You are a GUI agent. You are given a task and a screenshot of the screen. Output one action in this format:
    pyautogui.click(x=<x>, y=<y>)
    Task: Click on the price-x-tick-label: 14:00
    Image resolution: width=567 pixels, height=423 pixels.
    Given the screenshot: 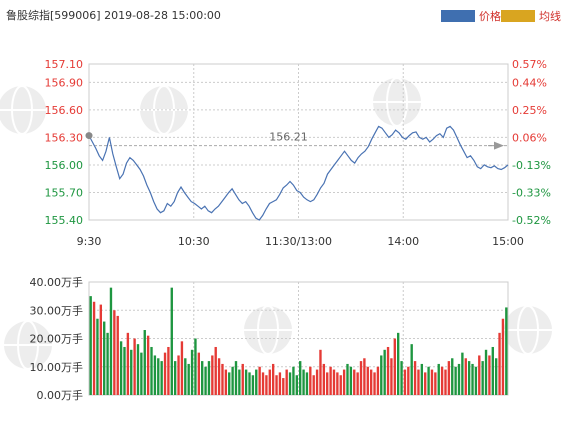 What is the action you would take?
    pyautogui.click(x=403, y=241)
    